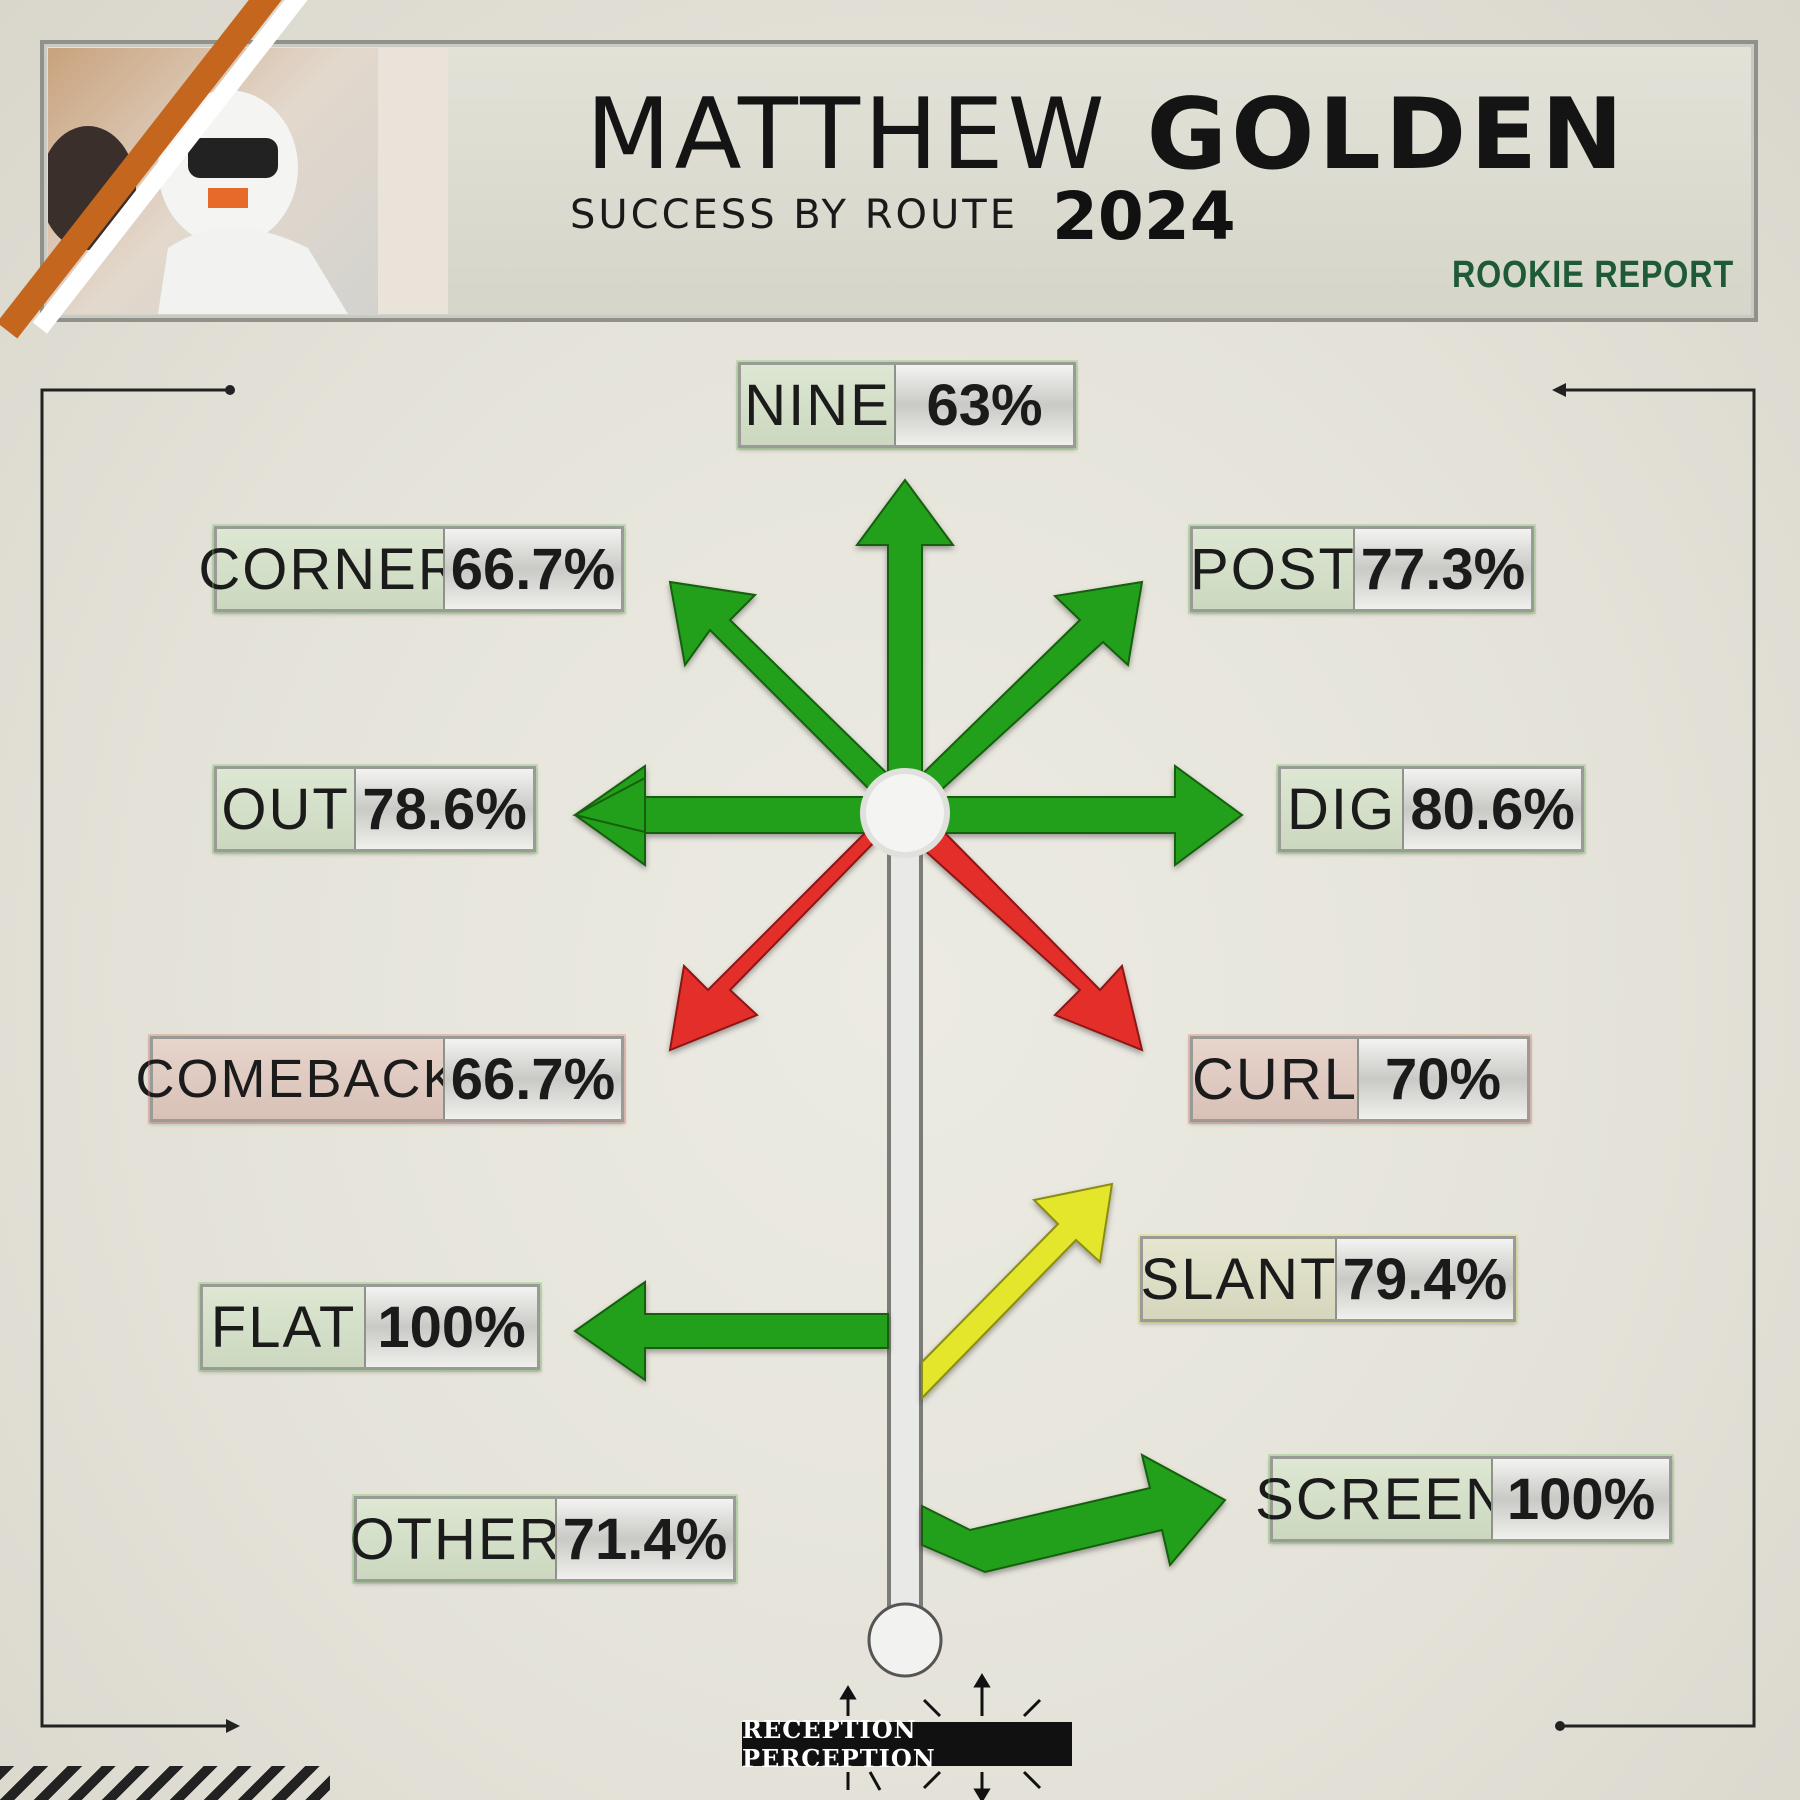 The height and width of the screenshot is (1800, 1800). Describe the element at coordinates (443, 809) in the screenshot. I see `route-value: 78.6%` at that location.